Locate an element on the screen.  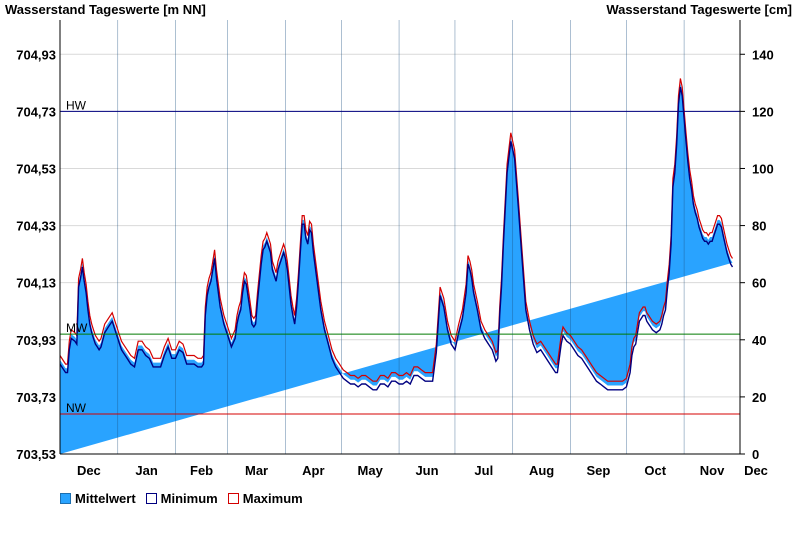
legend-mean-label: Mittelwert is located at coordinates (105, 498).